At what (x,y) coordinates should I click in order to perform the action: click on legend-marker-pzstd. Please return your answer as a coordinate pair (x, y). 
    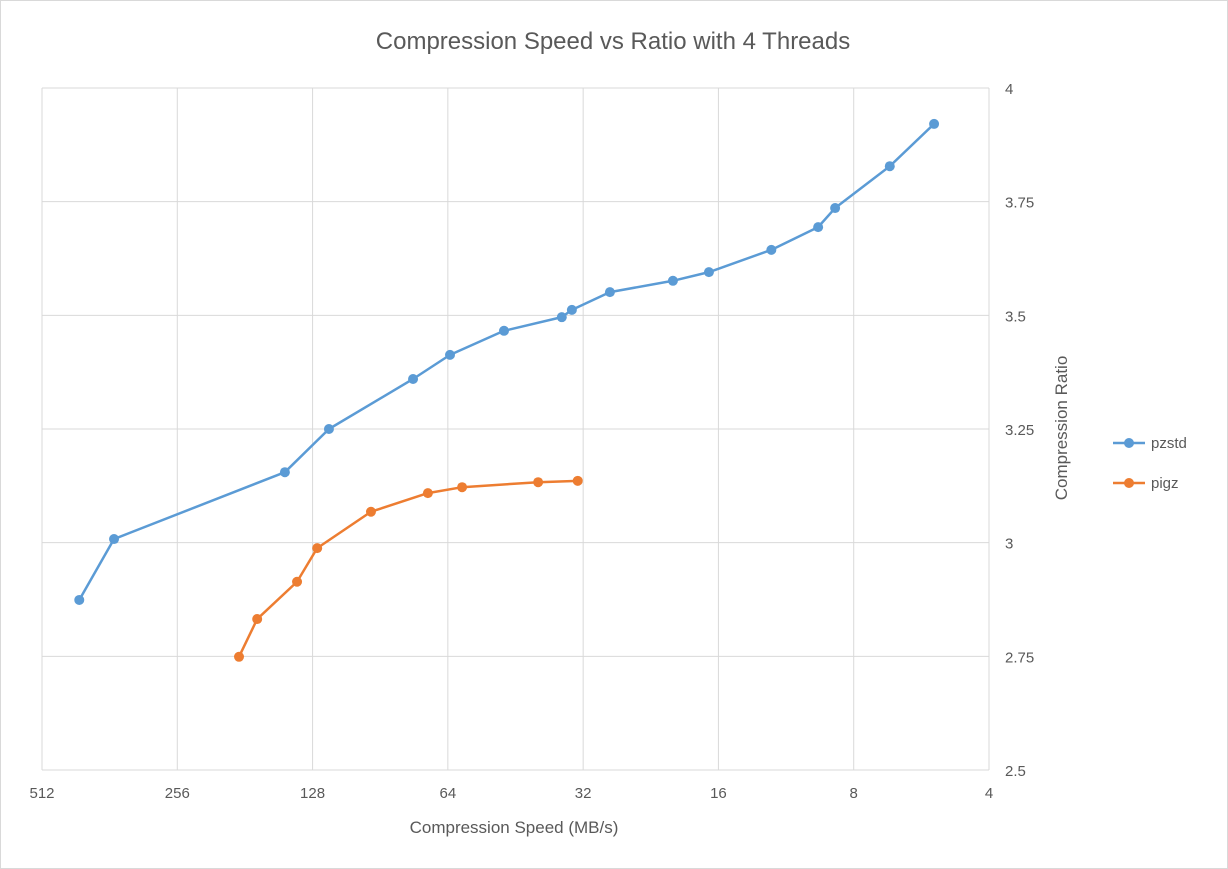
    Looking at the image, I should click on (1129, 443).